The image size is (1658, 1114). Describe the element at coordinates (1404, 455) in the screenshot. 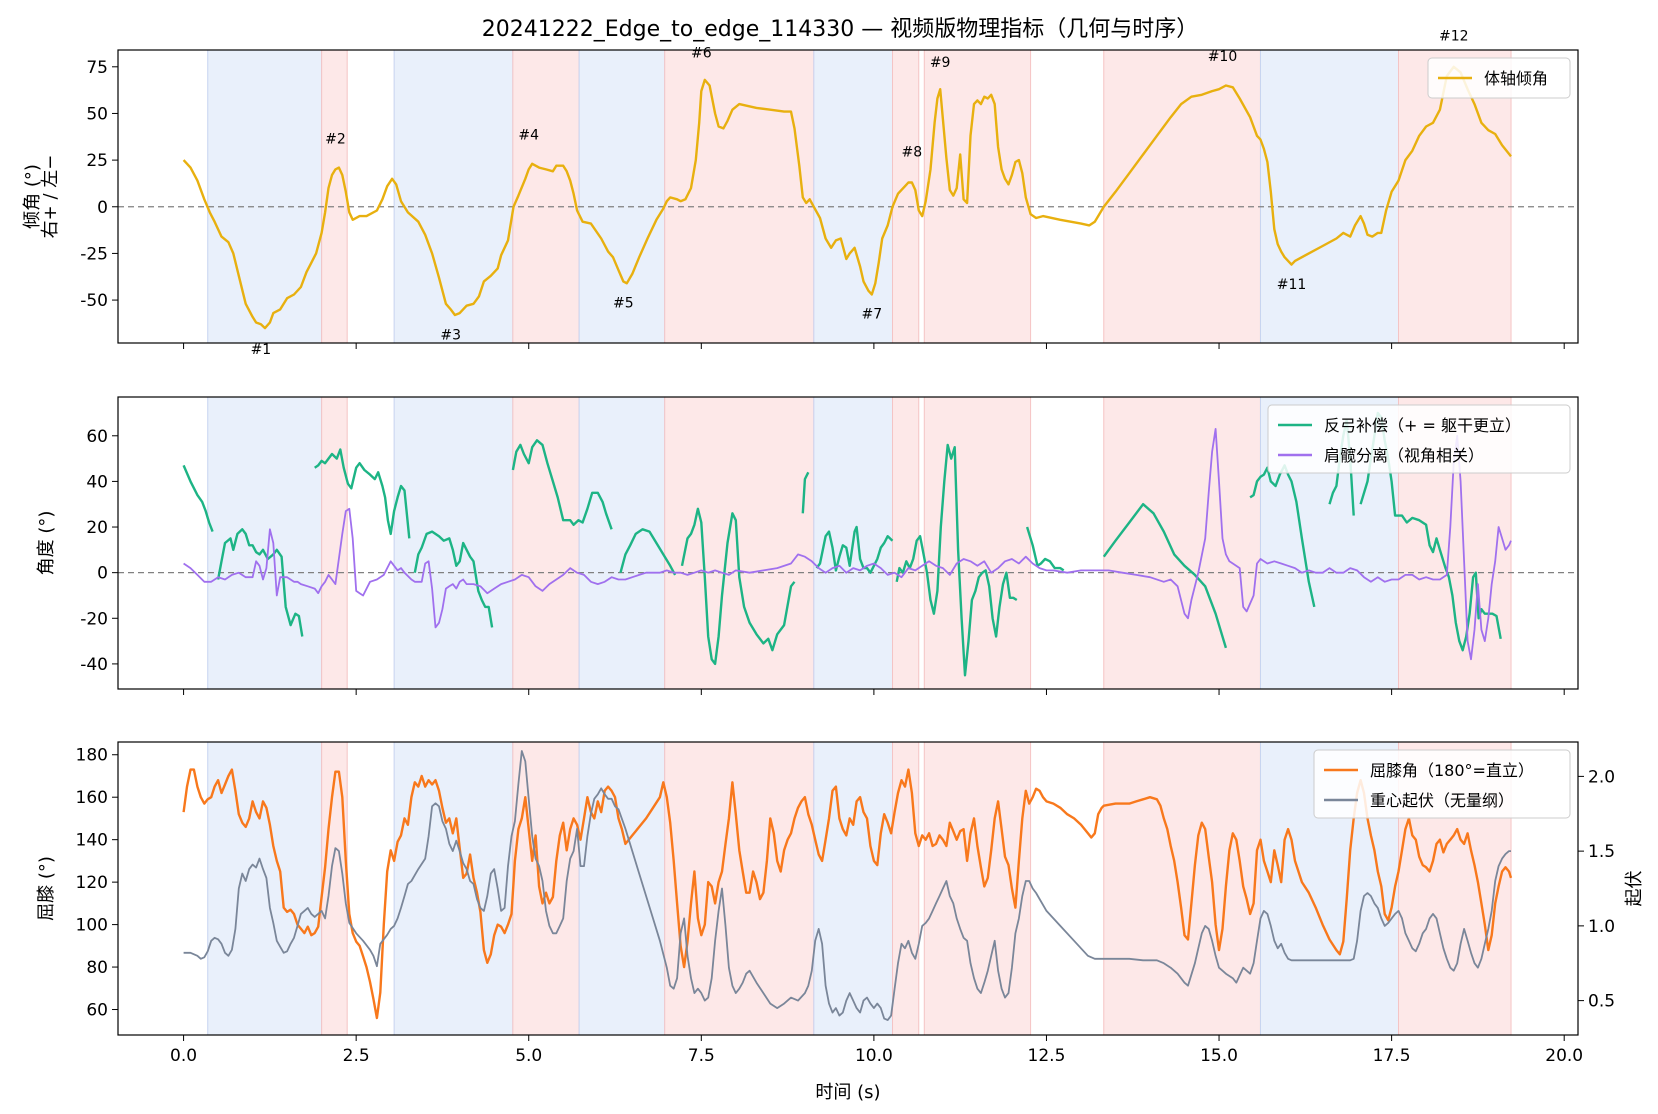

I see `legend-entry: 肩髋分离（视角相关）` at that location.